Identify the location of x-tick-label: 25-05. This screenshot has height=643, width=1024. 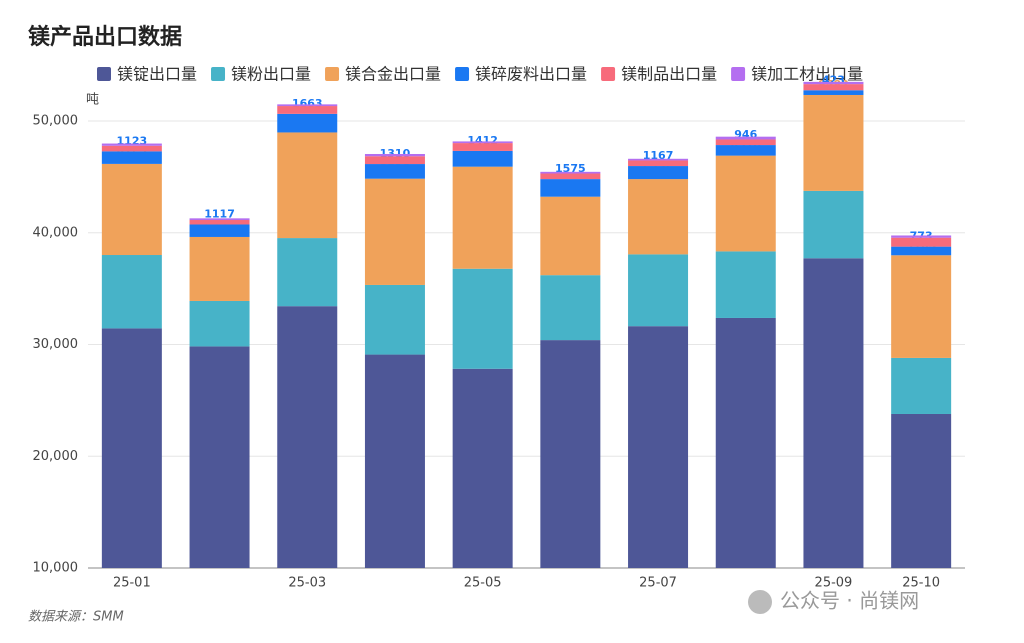
(483, 583).